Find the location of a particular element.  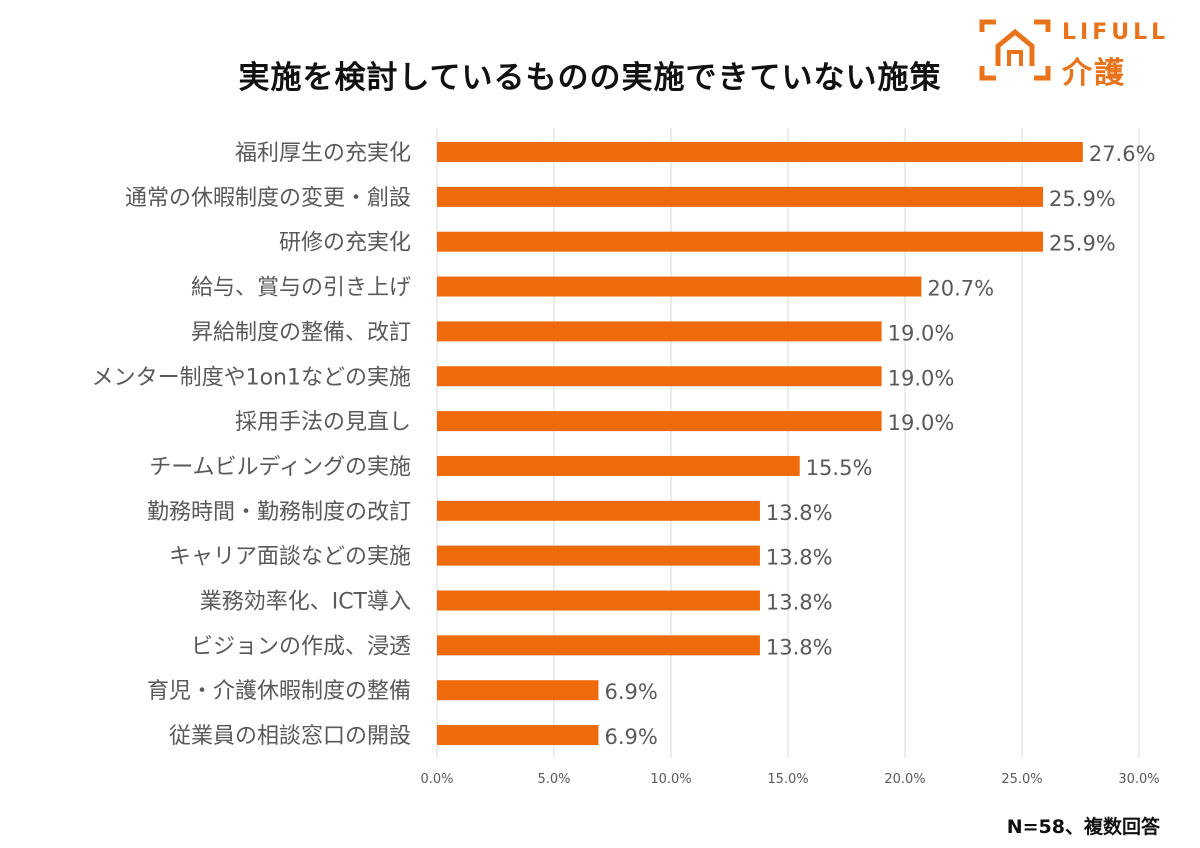

category-label: 福利厚生の充実化 is located at coordinates (323, 153).